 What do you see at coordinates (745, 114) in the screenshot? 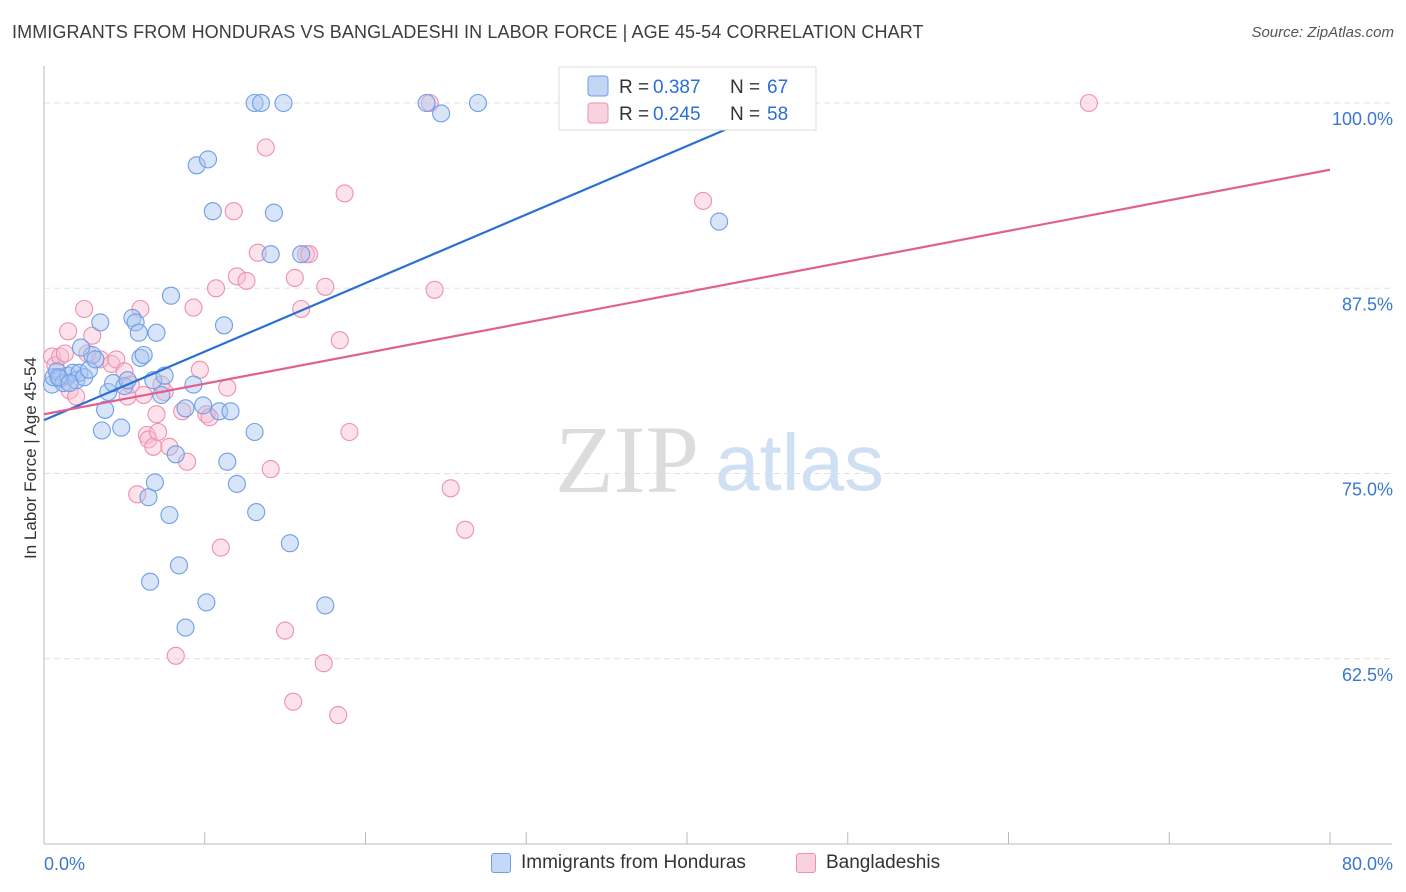
I see `legend-n-label-bangladeshis: N =` at bounding box center [745, 114].